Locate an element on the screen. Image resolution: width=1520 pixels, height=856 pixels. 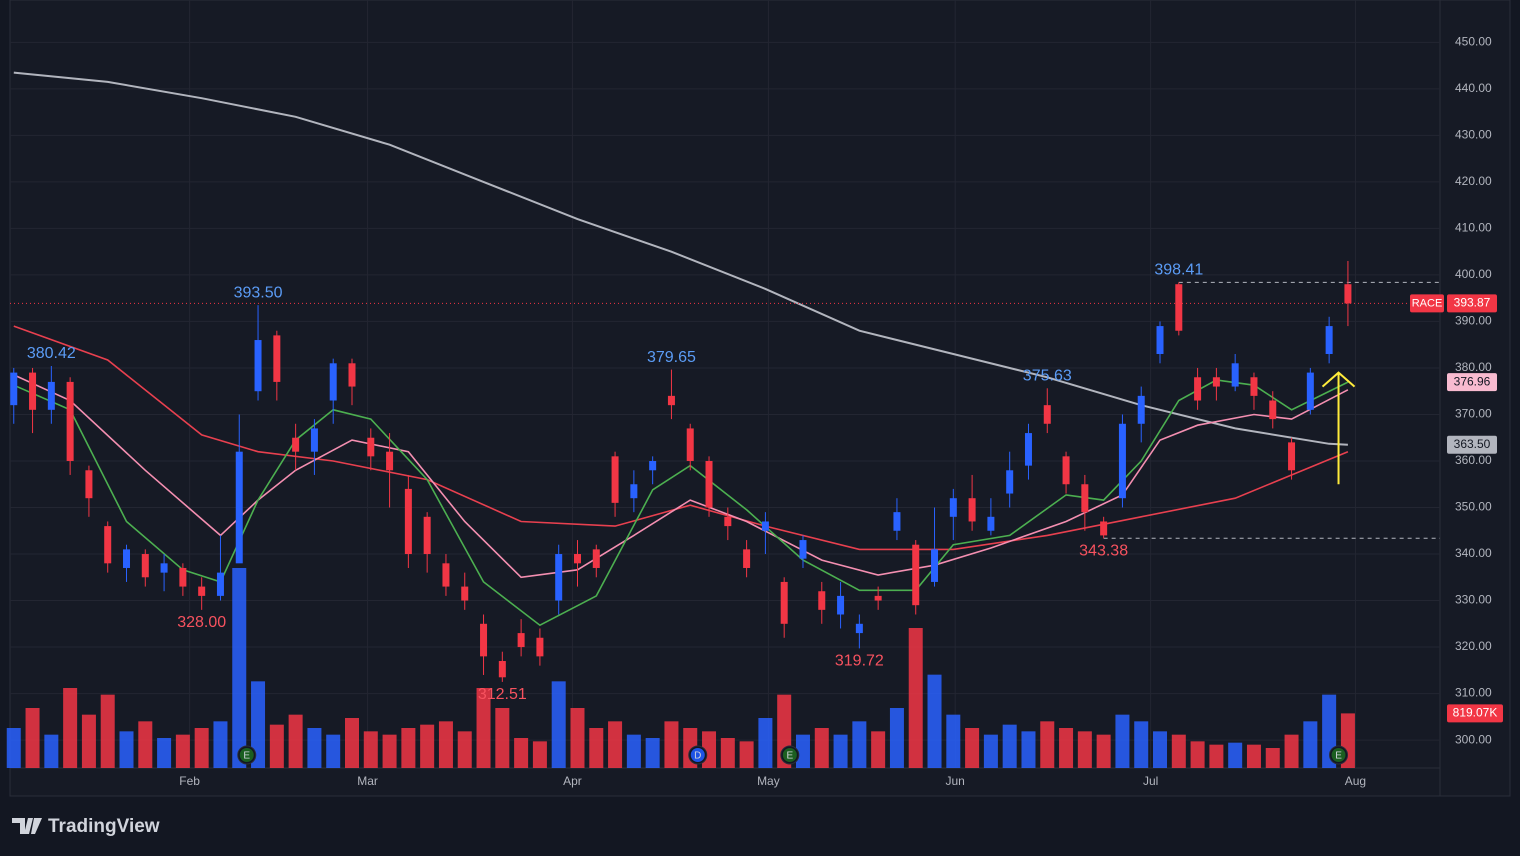
x-tick-label: Apr is located at coordinates (572, 781).